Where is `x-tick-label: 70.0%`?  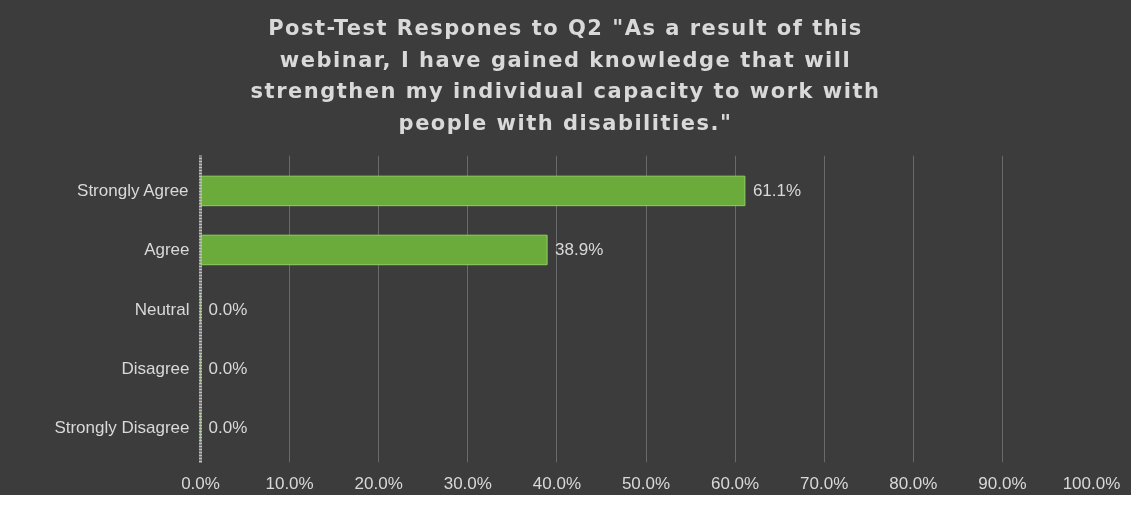
x-tick-label: 70.0% is located at coordinates (824, 483).